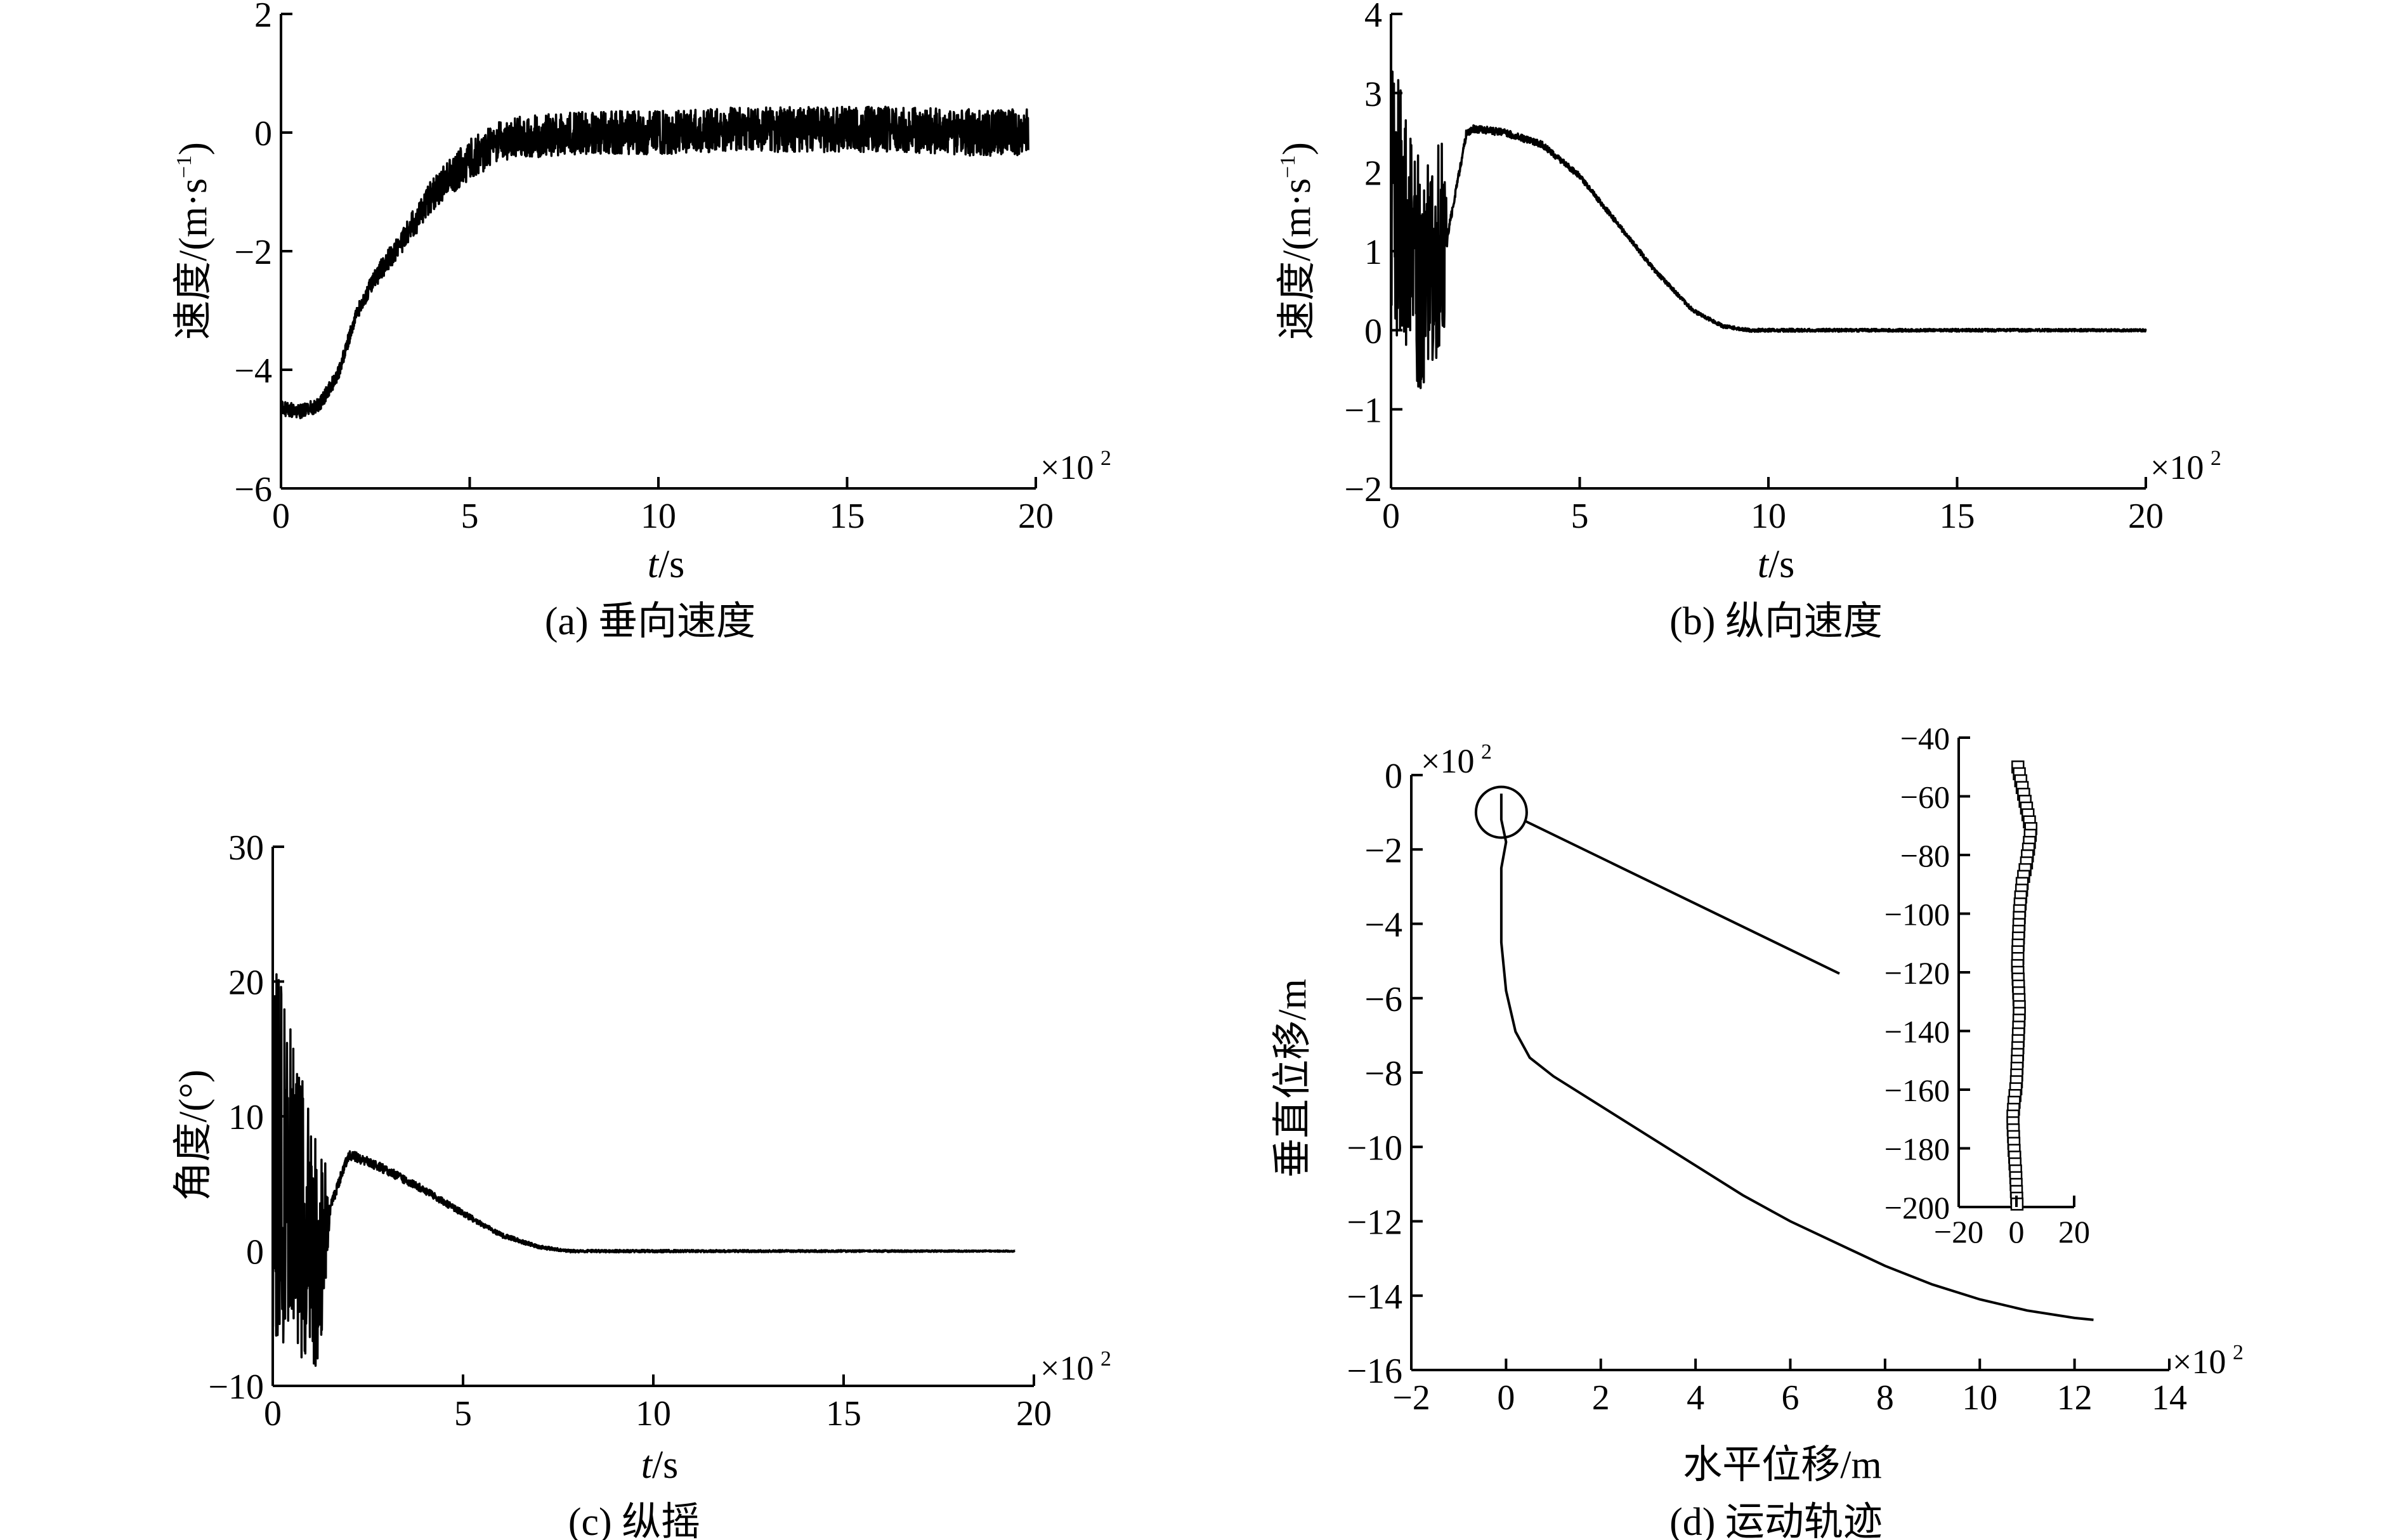  I want to click on panel-d-x-label: 水平位移/m, so click(1782, 1465).